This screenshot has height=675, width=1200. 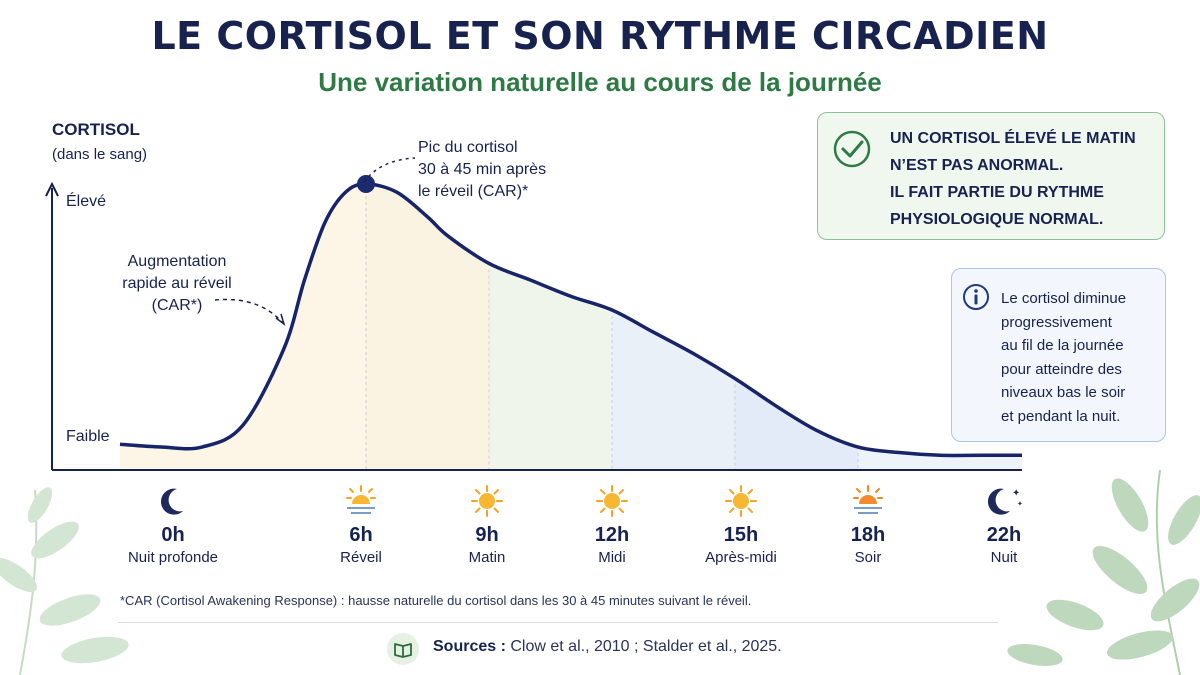 I want to click on footer-divider, so click(x=558, y=622).